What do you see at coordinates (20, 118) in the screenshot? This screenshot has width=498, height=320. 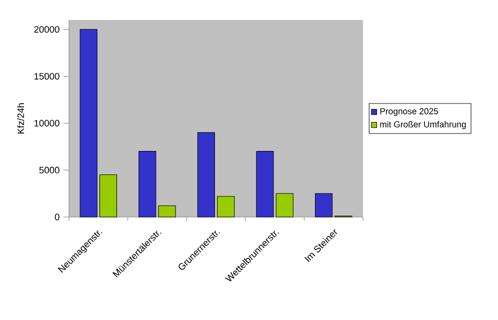 I see `y-axis-title: Kfz/24h` at bounding box center [20, 118].